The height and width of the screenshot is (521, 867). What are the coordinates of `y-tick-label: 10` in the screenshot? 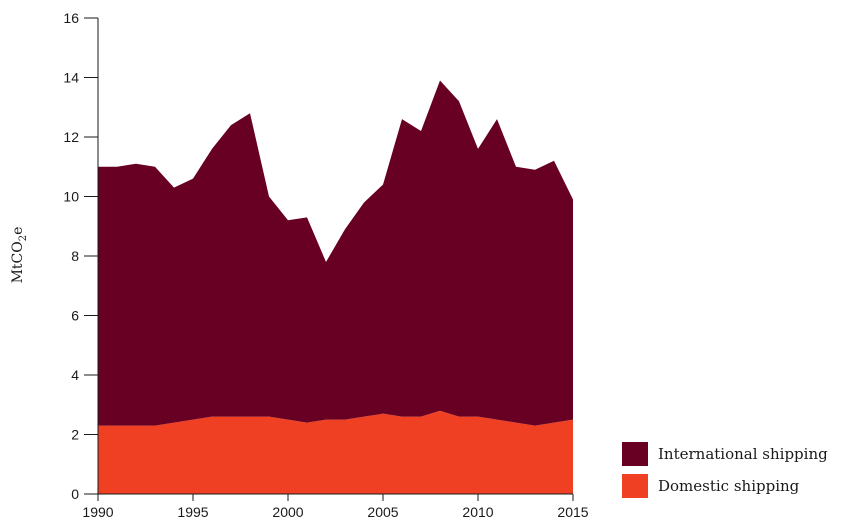 It's located at (71, 197).